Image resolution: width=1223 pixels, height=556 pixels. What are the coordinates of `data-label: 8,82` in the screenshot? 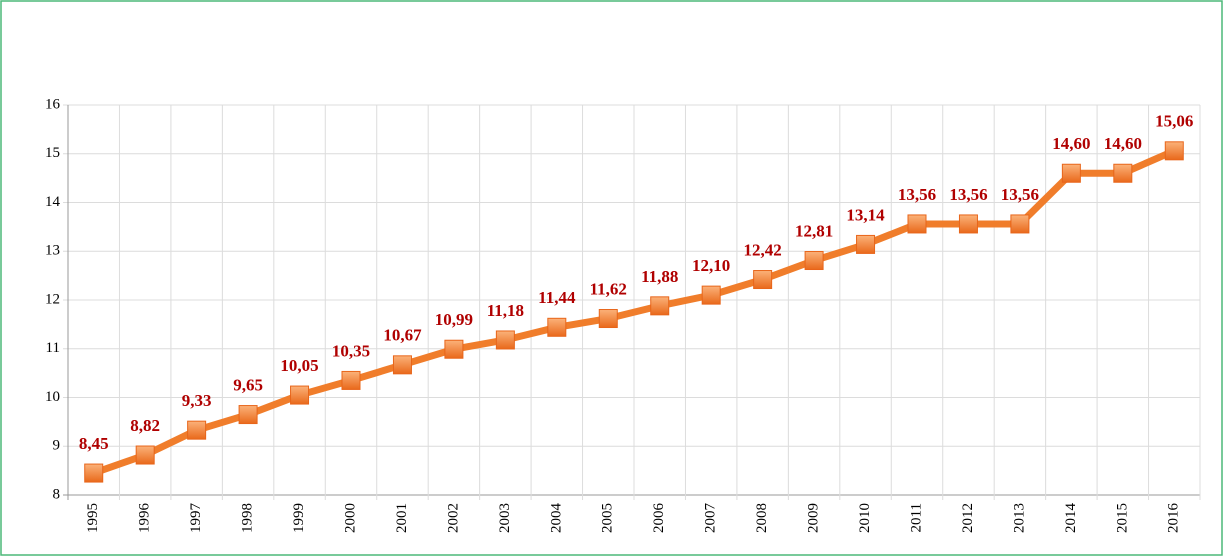 It's located at (145, 425).